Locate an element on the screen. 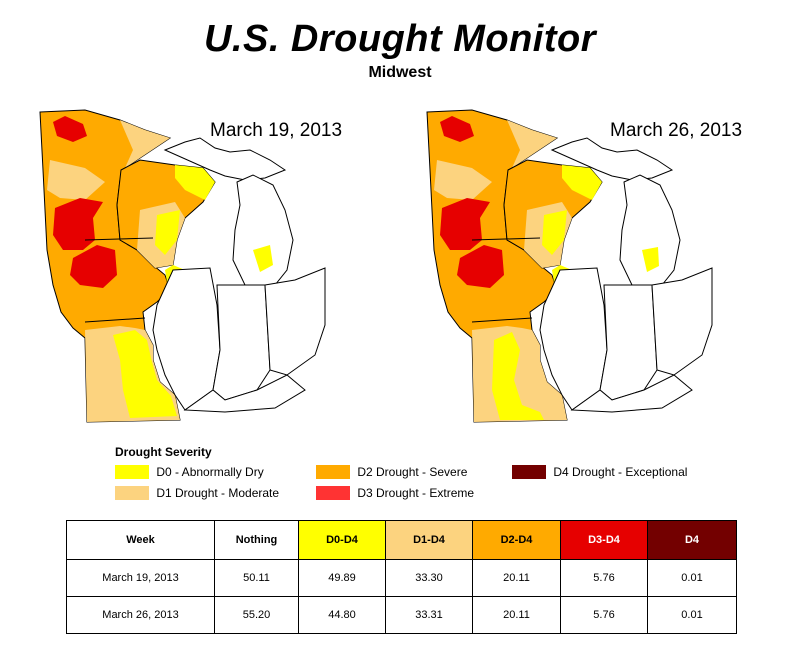 The image size is (800, 650). legend-swatch-d4 is located at coordinates (529, 471).